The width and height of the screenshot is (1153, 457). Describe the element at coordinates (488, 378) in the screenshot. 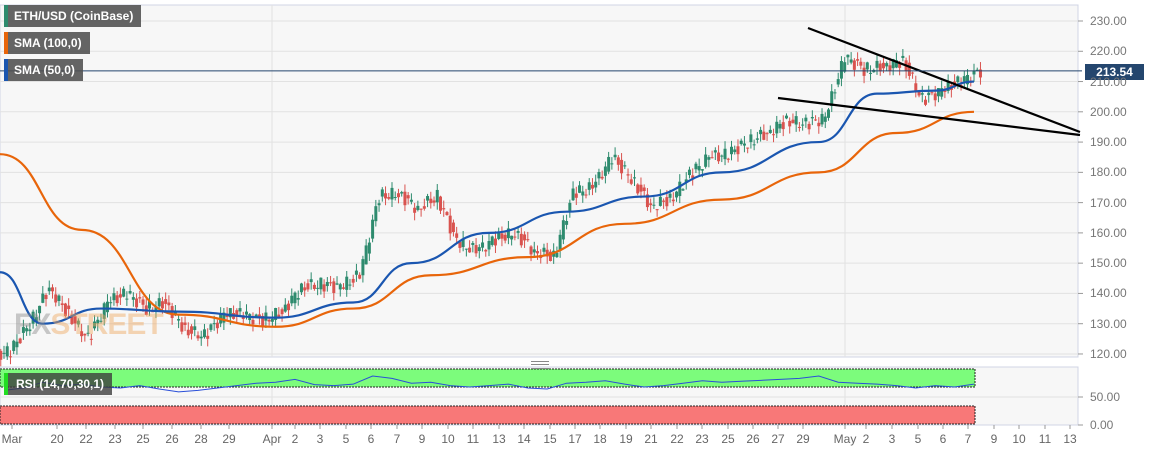

I see `rsi-overbought-band` at that location.